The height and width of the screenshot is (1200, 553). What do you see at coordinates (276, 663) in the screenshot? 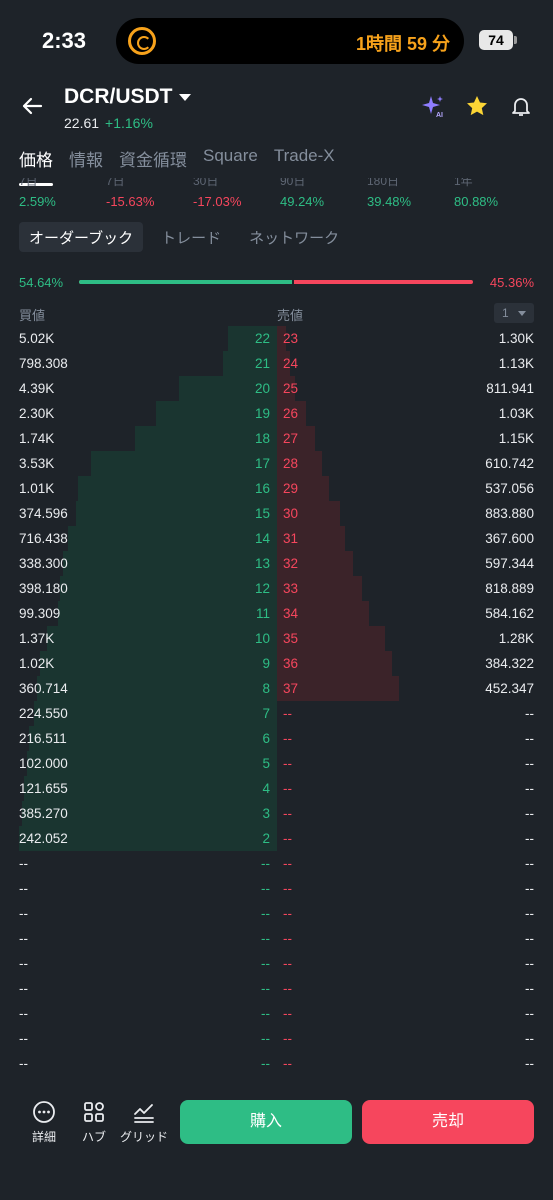
I see `order-book-row: 1.02K 9 36 384.322` at bounding box center [276, 663].